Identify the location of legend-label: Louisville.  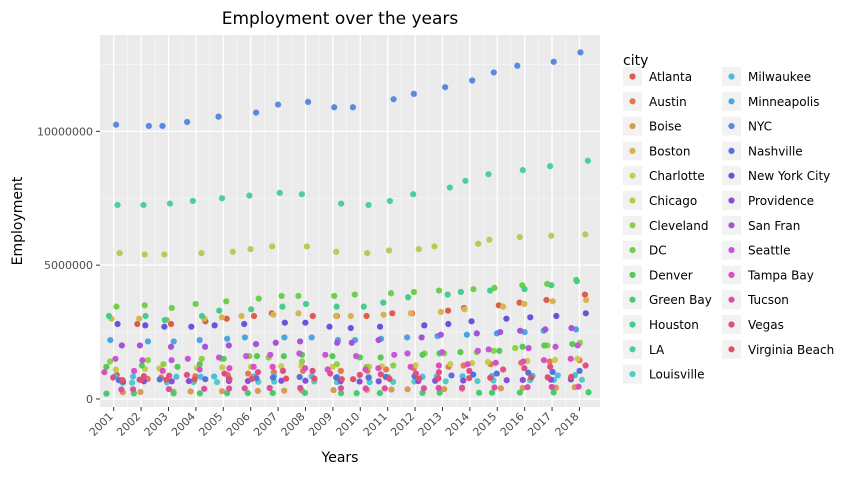
(677, 375).